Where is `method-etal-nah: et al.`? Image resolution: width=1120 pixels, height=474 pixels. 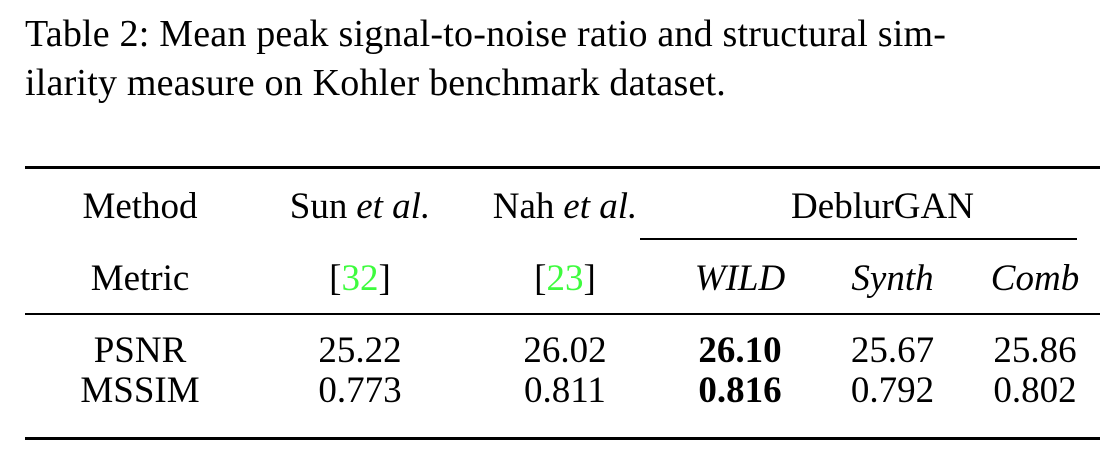
method-etal-nah: et al. is located at coordinates (600, 206).